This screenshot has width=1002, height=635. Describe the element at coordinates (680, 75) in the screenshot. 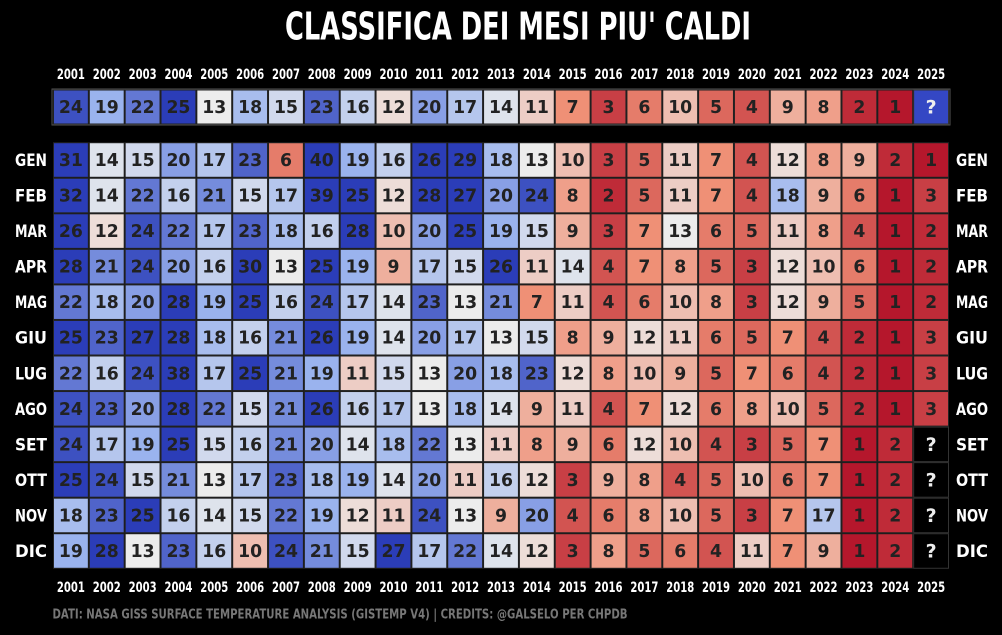

I see `year-label: 2018` at that location.